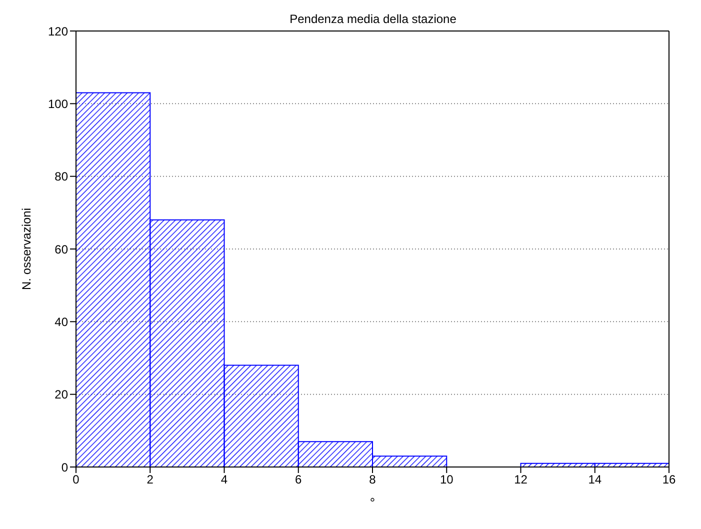 The image size is (701, 529). What do you see at coordinates (61, 249) in the screenshot?
I see `y-tick-label: 60` at bounding box center [61, 249].